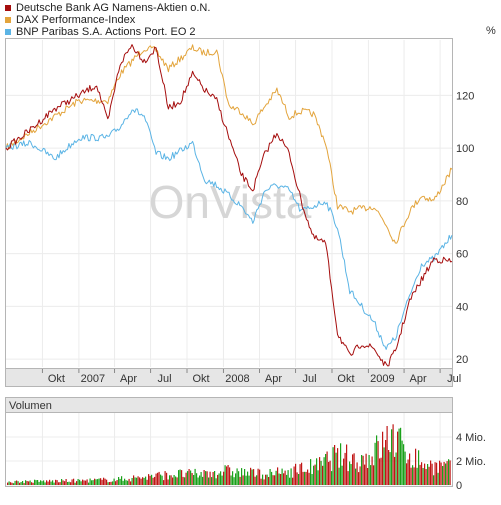 The height and width of the screenshot is (505, 501). Describe the element at coordinates (462, 202) in the screenshot. I see `y-tick-label: 80` at that location.